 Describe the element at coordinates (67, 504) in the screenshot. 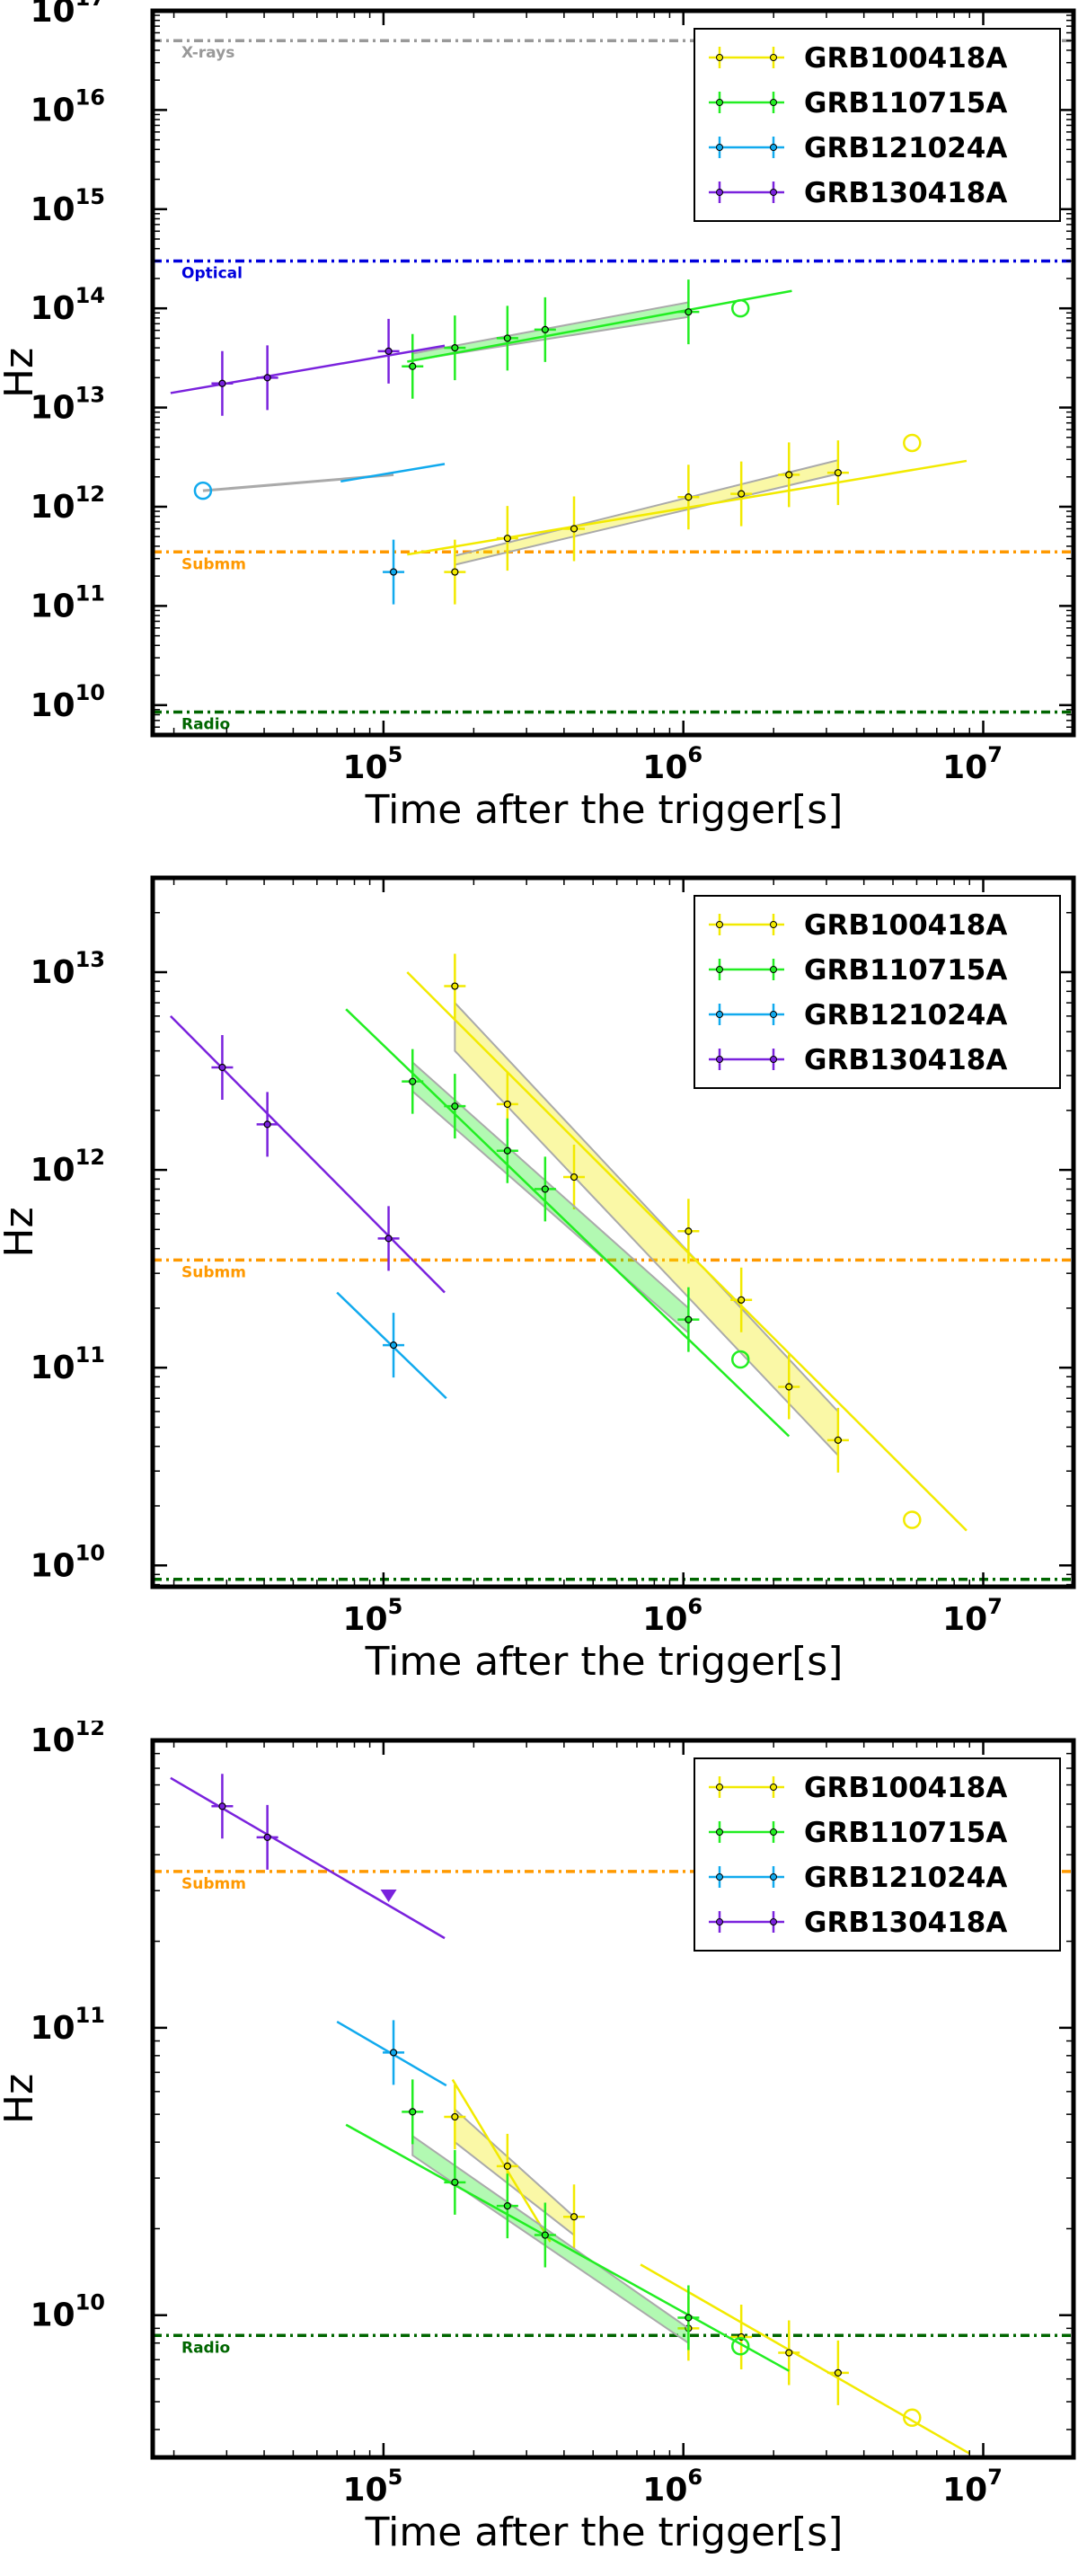

I see `y-tick-label: 1012` at that location.